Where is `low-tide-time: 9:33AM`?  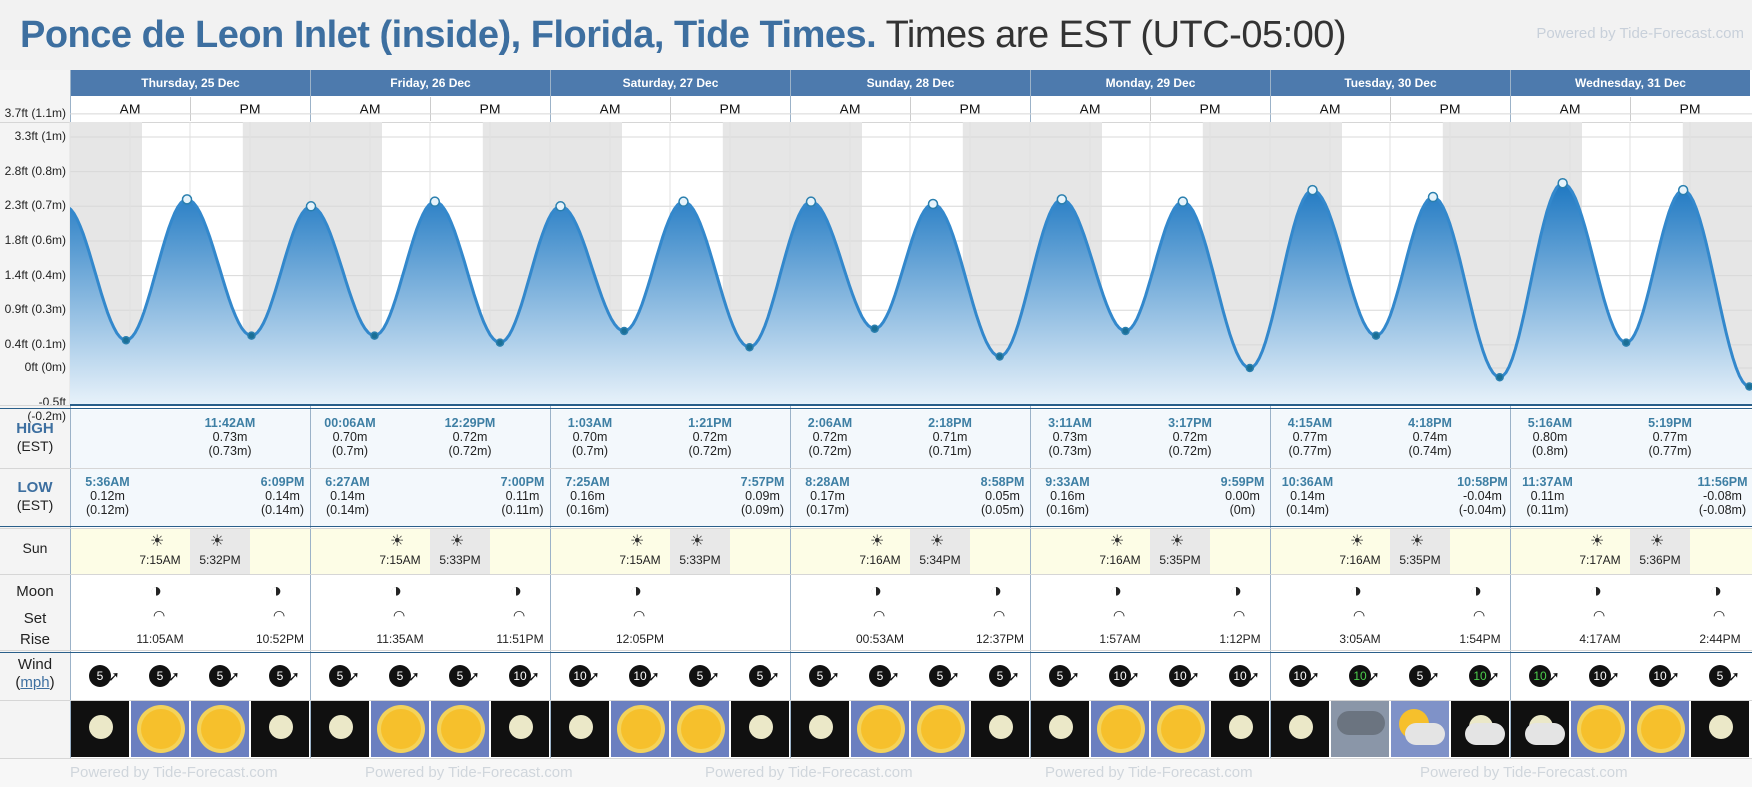 low-tide-time: 9:33AM is located at coordinates (1067, 482).